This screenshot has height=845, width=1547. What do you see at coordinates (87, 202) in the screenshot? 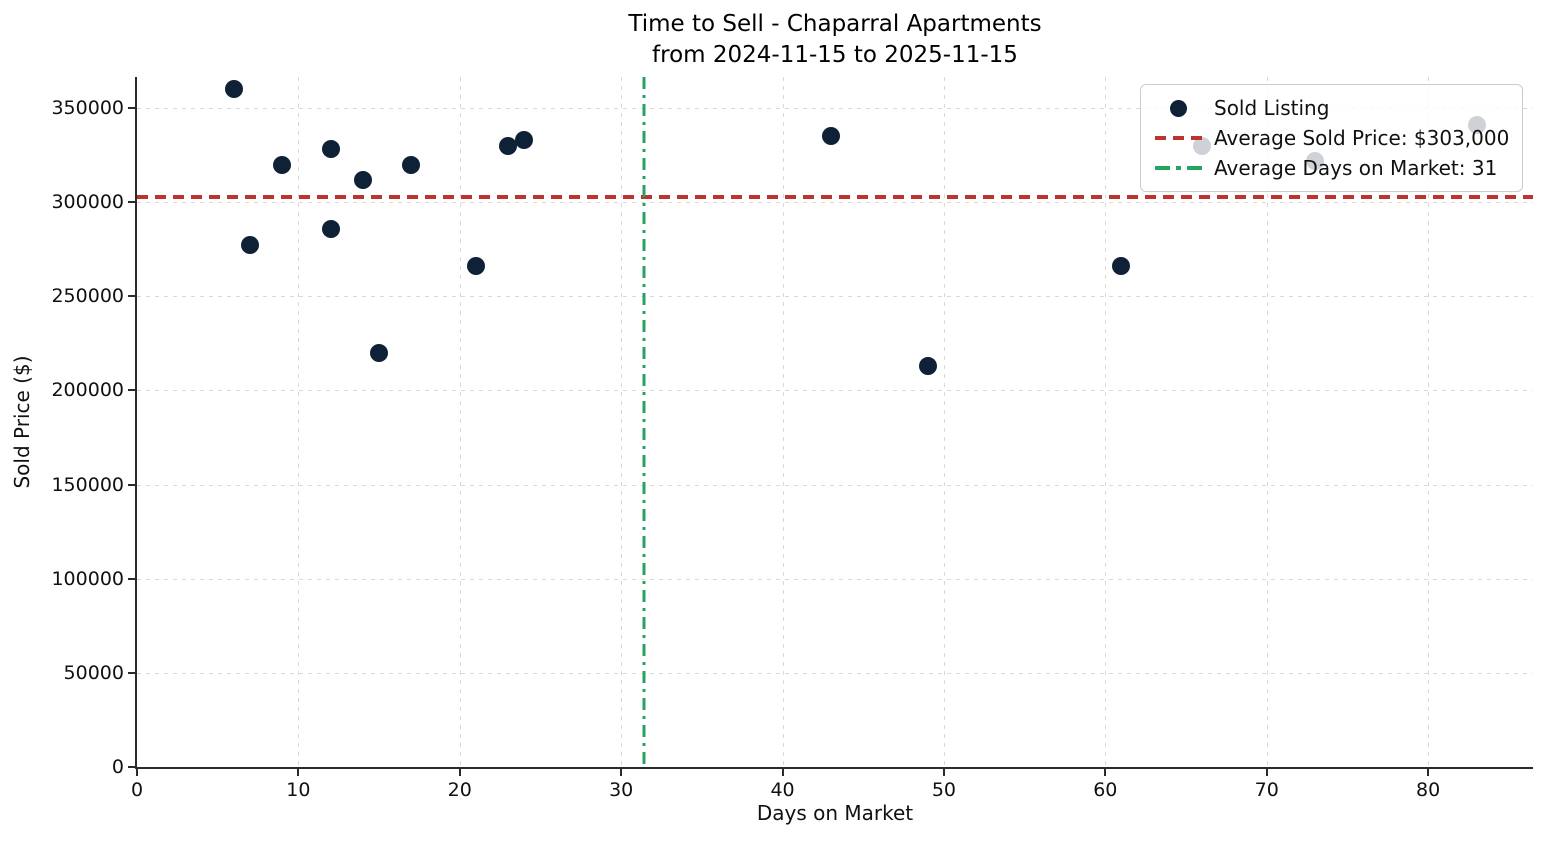
I see `y-tick-label: 300000` at bounding box center [87, 202].